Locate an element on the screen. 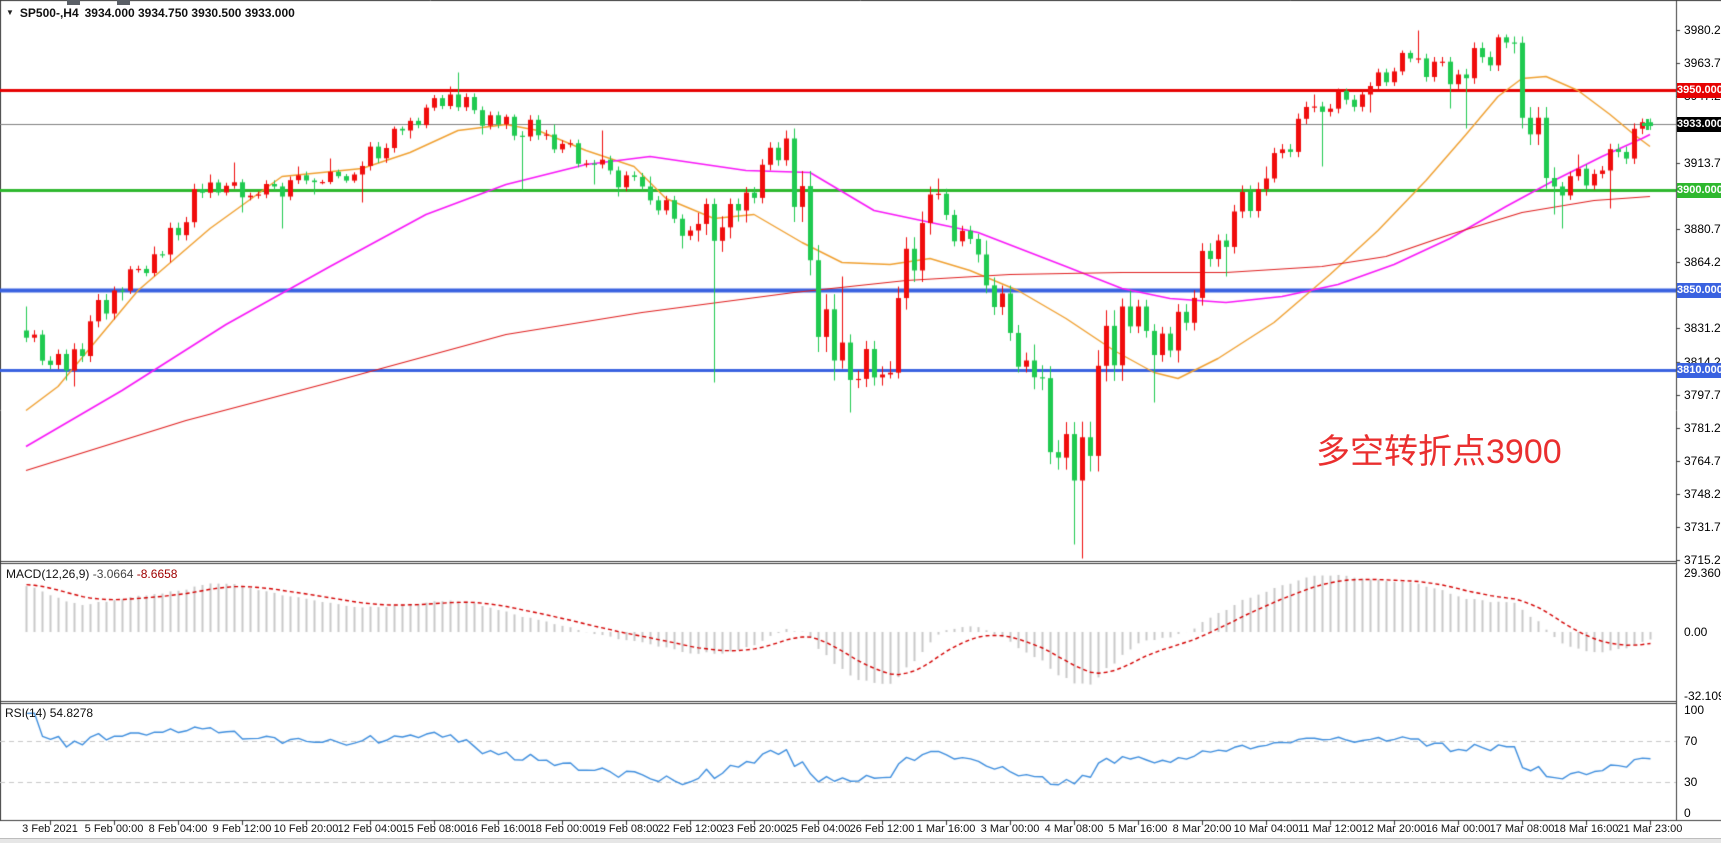 The image size is (1721, 843). time-axis-label: 5 Mar 16:00 is located at coordinates (1138, 829).